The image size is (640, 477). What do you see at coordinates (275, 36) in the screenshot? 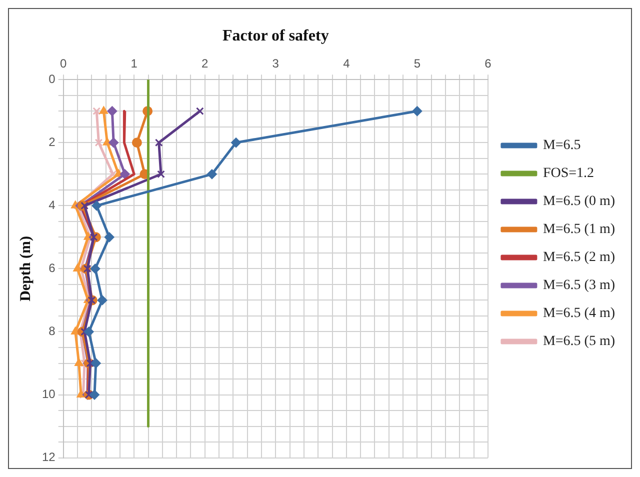
I see `x-axis-title: Factor of safety` at bounding box center [275, 36].